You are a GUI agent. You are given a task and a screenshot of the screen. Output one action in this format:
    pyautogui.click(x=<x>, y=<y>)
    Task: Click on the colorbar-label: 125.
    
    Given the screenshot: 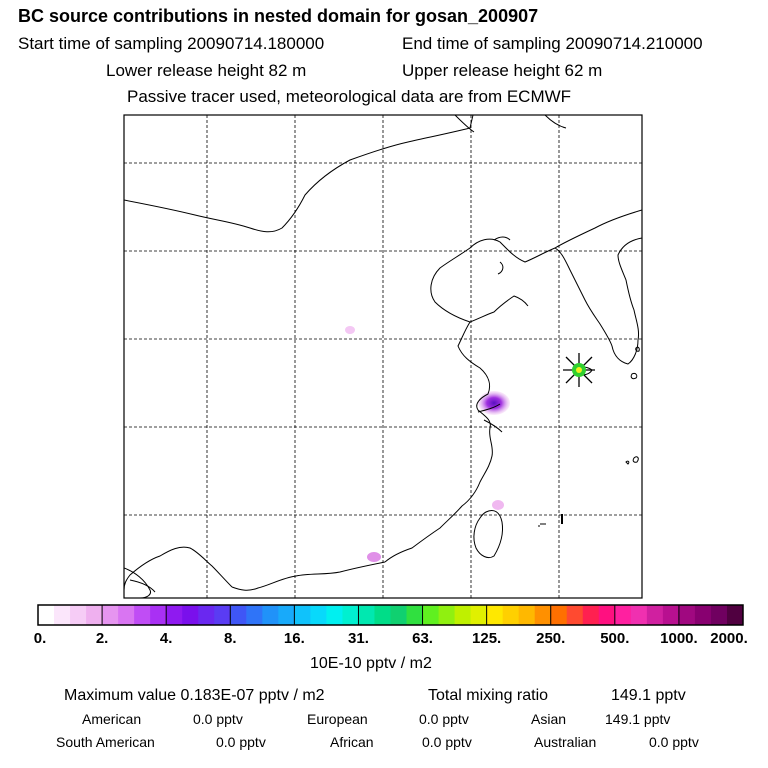 What is the action you would take?
    pyautogui.click(x=487, y=638)
    